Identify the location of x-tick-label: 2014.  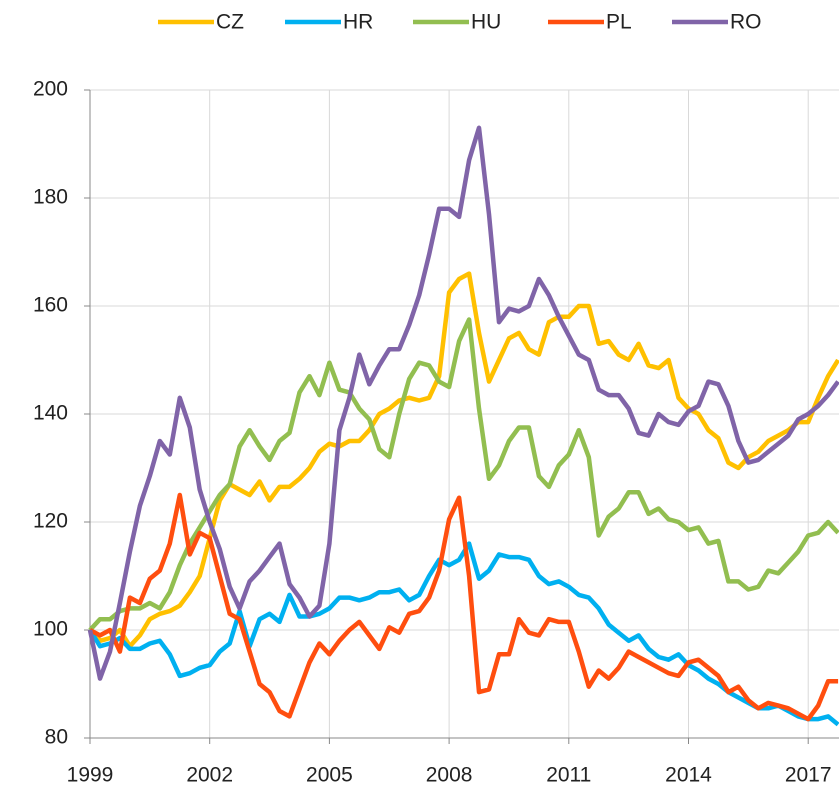
(688, 775).